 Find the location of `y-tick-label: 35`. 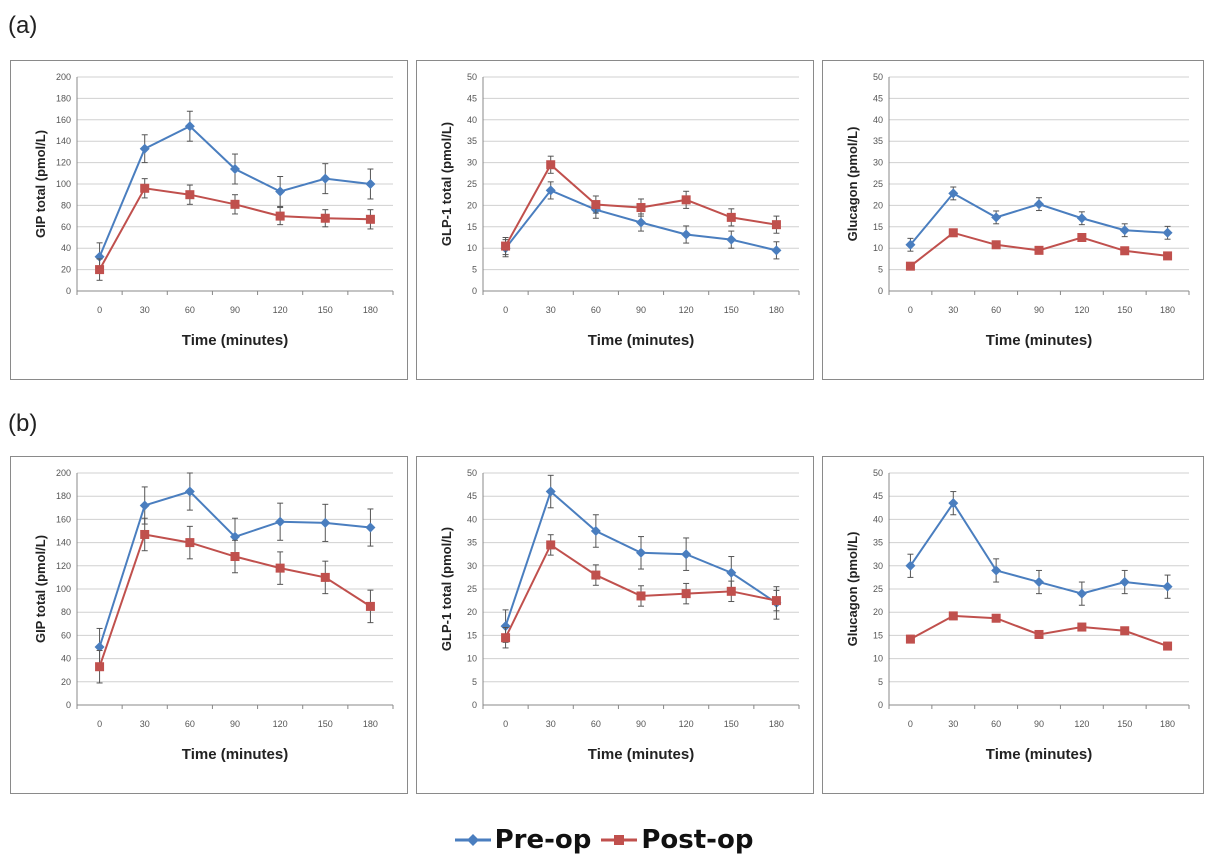

y-tick-label: 35 is located at coordinates (472, 141).